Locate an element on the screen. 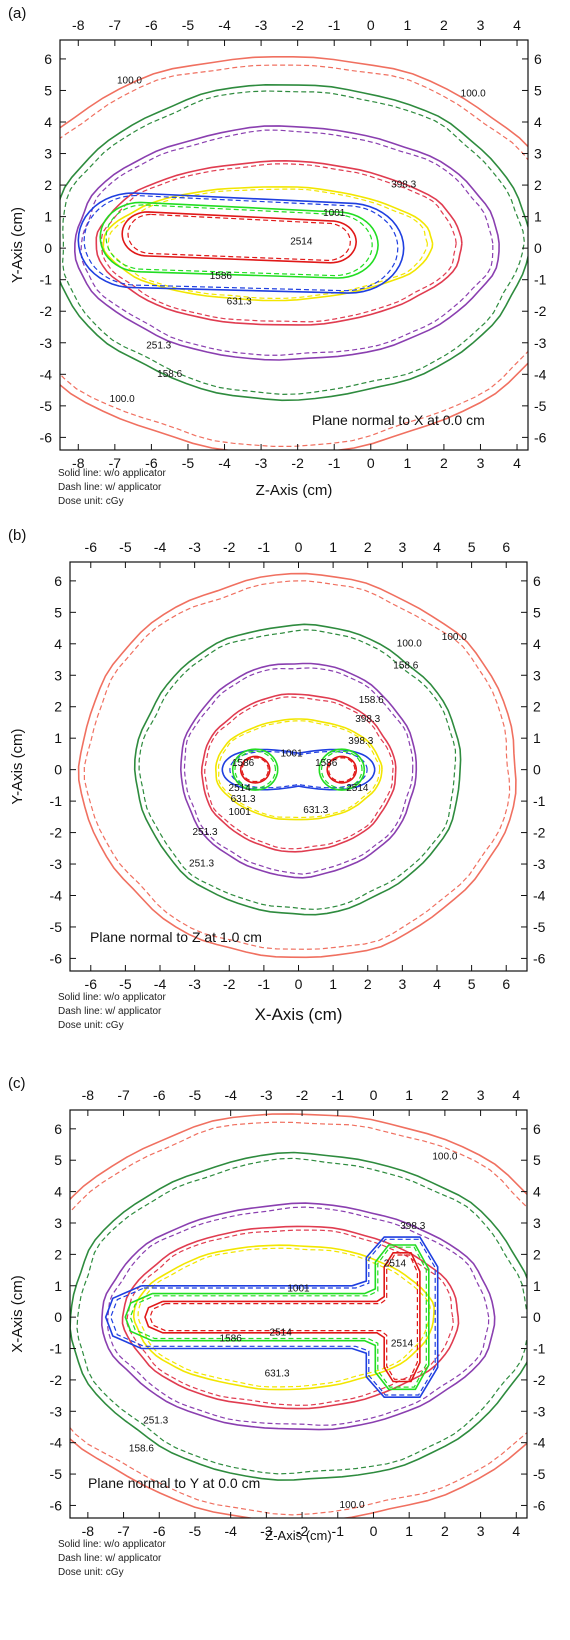 Image resolution: width=570 pixels, height=1640 pixels. x-tick-label-top: 4 is located at coordinates (516, 1095).